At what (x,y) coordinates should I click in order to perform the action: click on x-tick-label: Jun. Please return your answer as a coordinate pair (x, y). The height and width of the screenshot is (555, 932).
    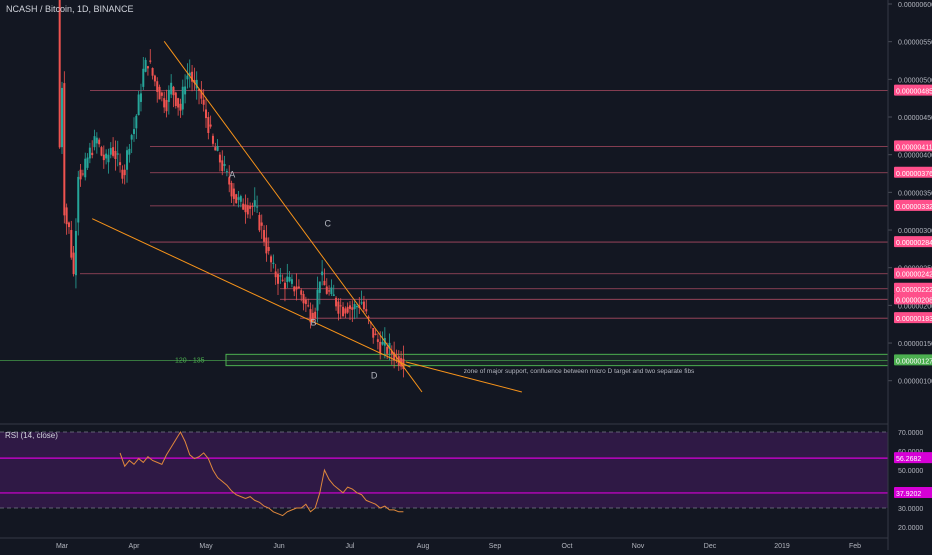
    Looking at the image, I should click on (278, 546).